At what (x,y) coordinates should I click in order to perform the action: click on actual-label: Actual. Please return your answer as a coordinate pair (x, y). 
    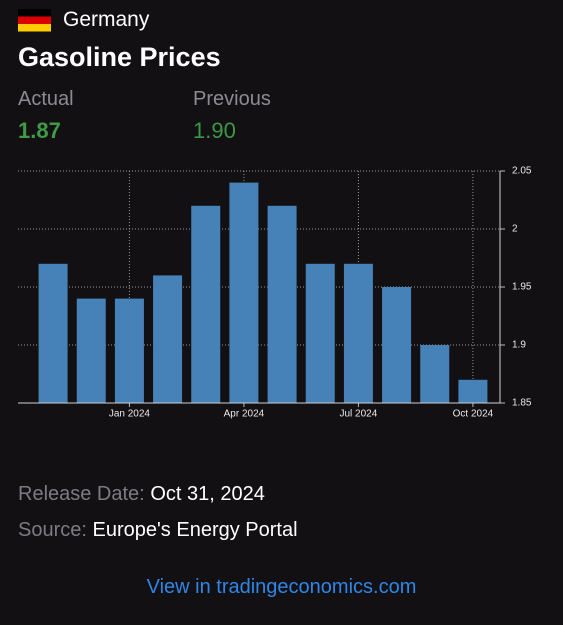
    Looking at the image, I should click on (46, 99).